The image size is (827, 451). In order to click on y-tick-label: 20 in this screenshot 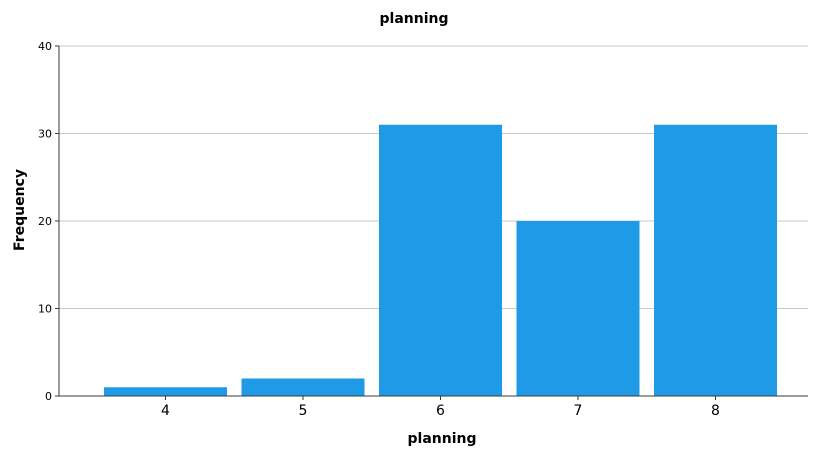, I will do `click(45, 221)`.